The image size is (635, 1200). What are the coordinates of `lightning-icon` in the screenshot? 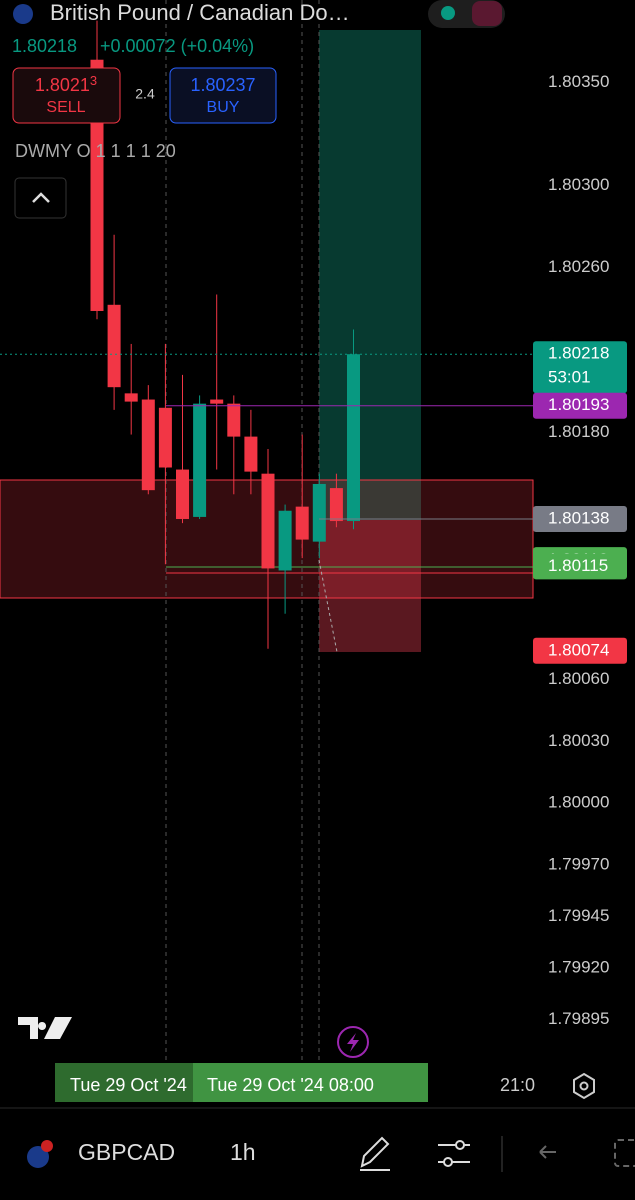 It's located at (353, 1042).